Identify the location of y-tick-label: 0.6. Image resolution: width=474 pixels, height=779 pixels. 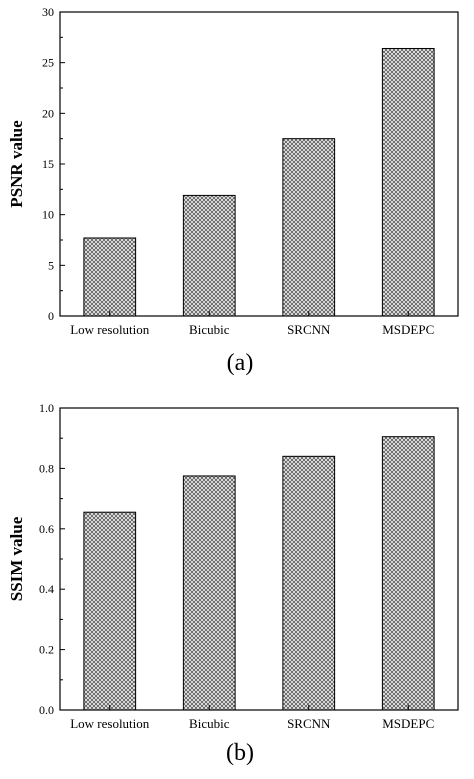
(46, 529).